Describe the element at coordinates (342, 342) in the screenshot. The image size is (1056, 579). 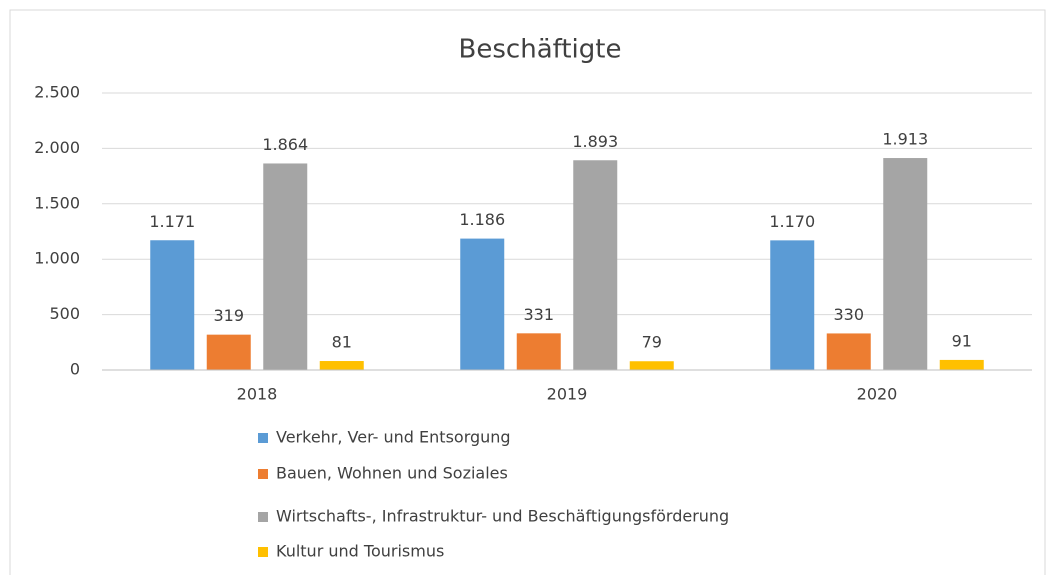
I see `data-label: 81` at that location.